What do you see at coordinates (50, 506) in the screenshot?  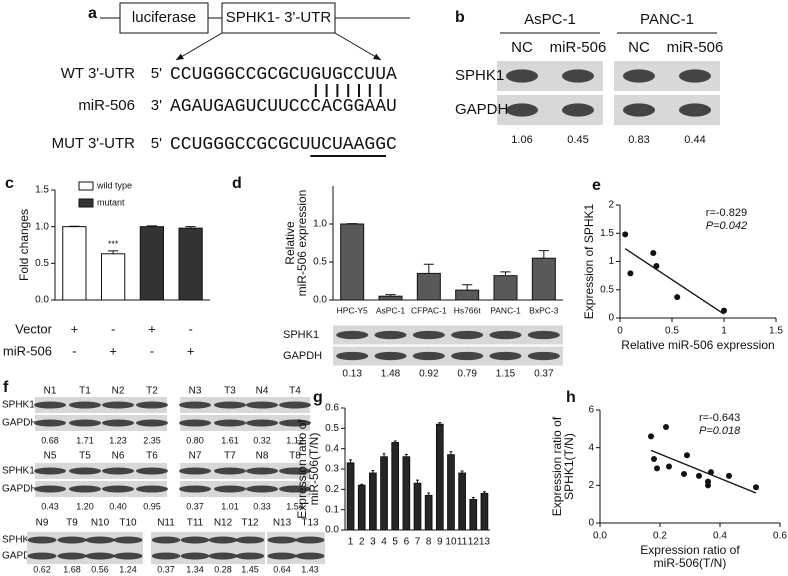 I see `ratio: 0.43` at bounding box center [50, 506].